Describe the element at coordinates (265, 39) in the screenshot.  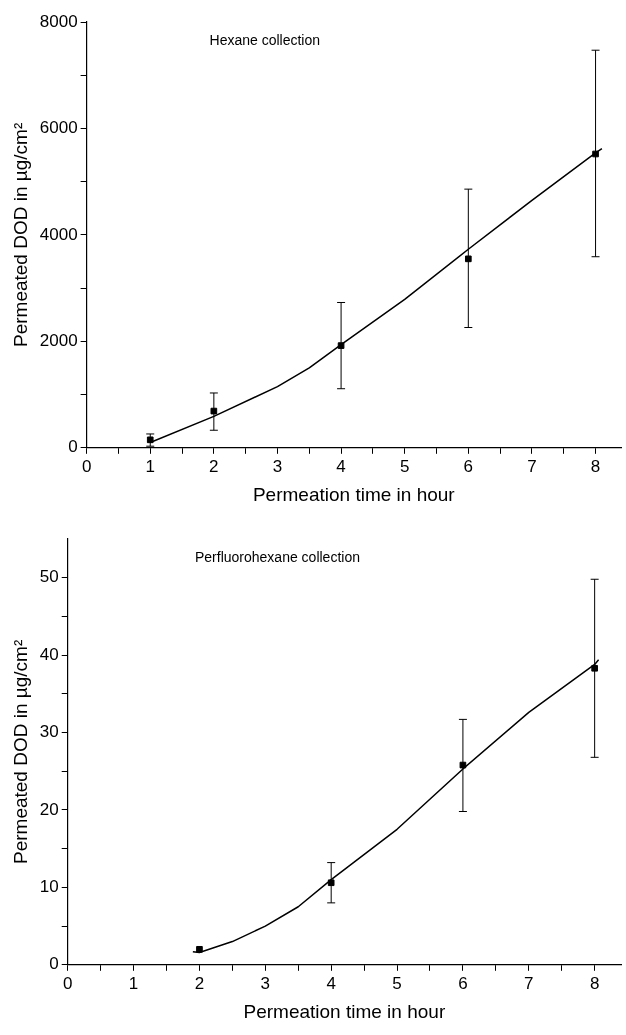
I see `annotation: Hexane collection` at that location.